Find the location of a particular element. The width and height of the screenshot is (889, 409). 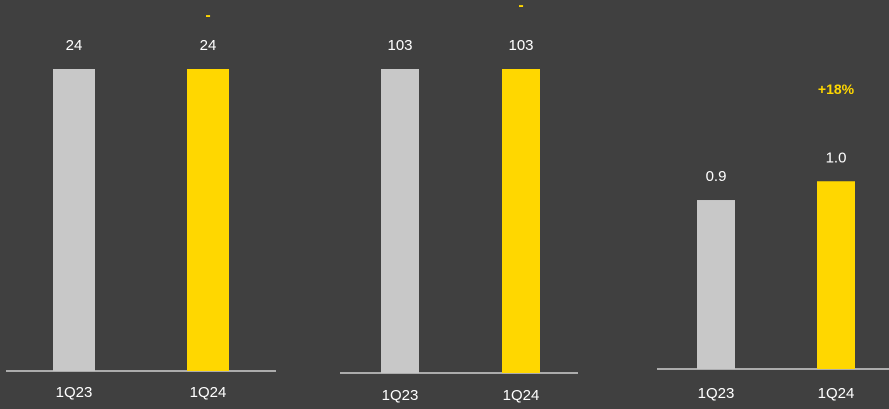

change-label-chart-3: +18% is located at coordinates (836, 89).